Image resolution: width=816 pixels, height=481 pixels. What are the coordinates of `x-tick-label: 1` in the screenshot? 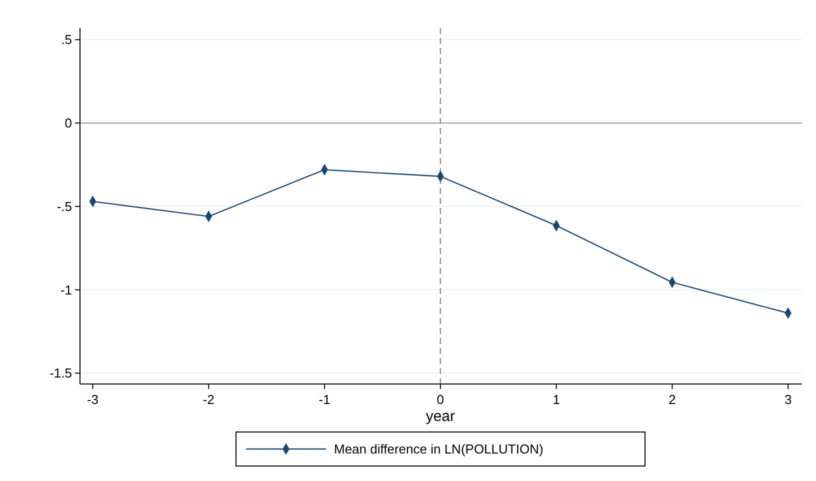 It's located at (556, 399).